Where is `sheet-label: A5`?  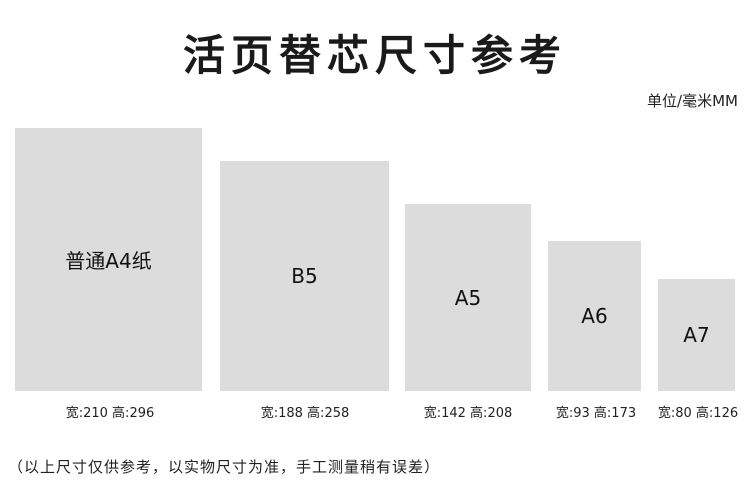 sheet-label: A5 is located at coordinates (468, 297).